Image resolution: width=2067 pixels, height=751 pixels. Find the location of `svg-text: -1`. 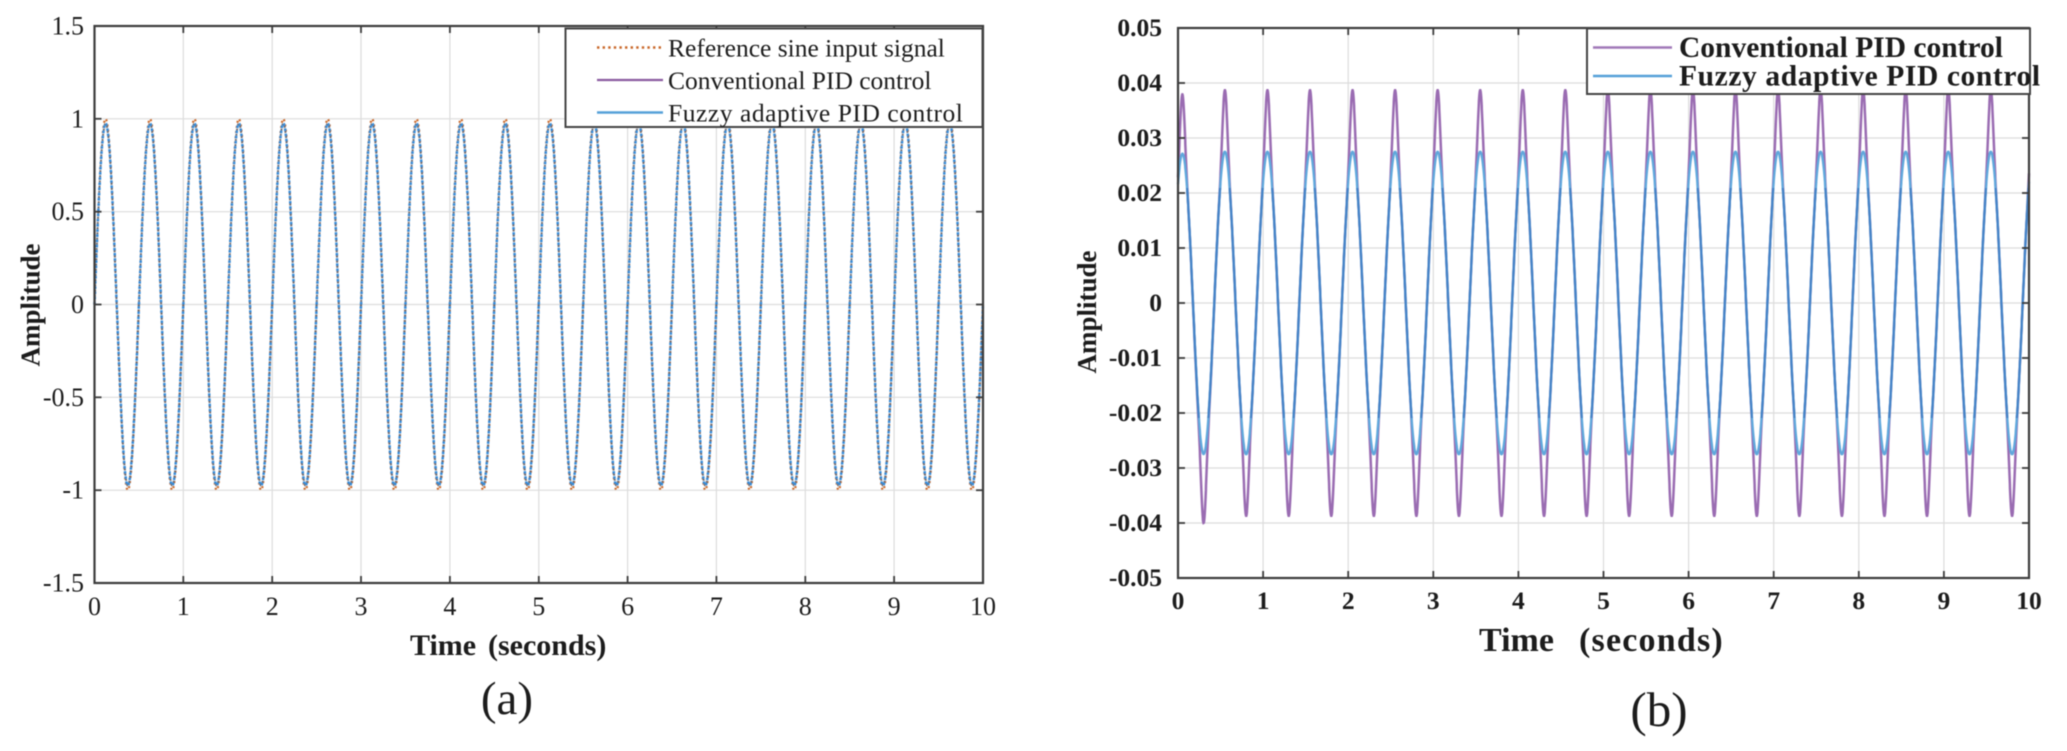

svg-text: -1 is located at coordinates (73, 490).